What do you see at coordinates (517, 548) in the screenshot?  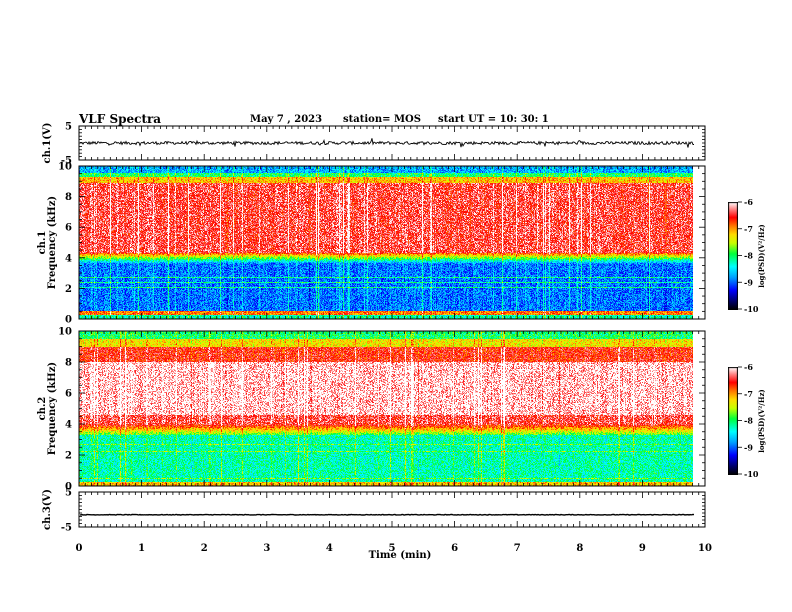 I see `x-tick-label: 7` at bounding box center [517, 548].